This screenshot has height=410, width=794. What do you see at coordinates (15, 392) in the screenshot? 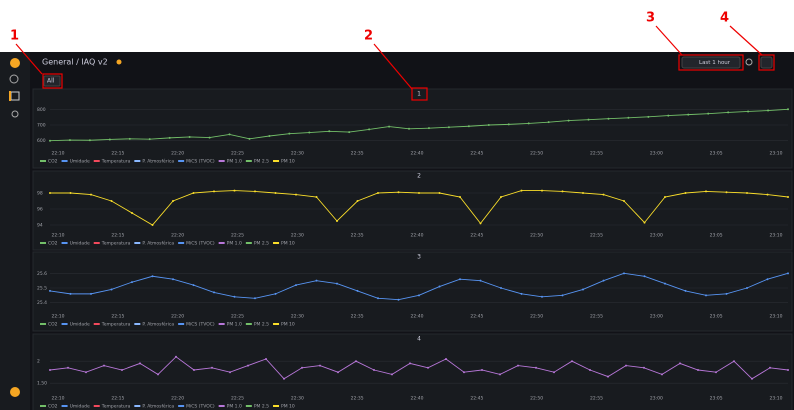
I see `user-icon` at bounding box center [15, 392].